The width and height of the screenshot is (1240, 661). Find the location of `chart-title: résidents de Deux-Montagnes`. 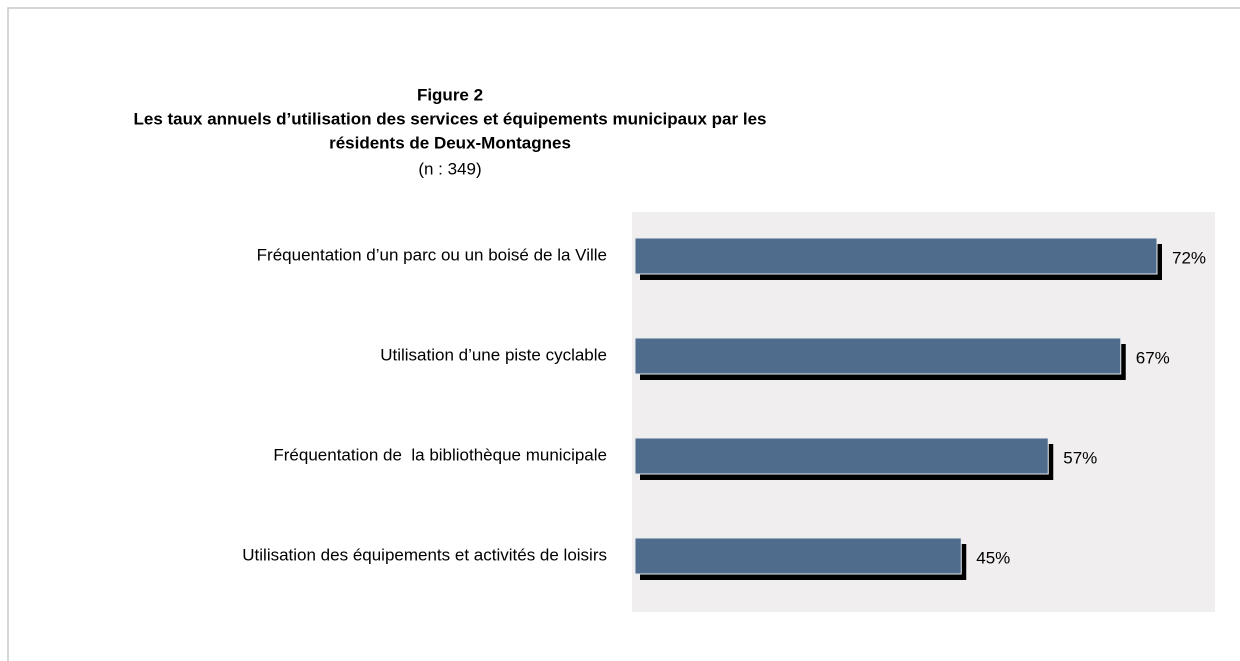

chart-title: résidents de Deux-Montagnes is located at coordinates (450, 142).